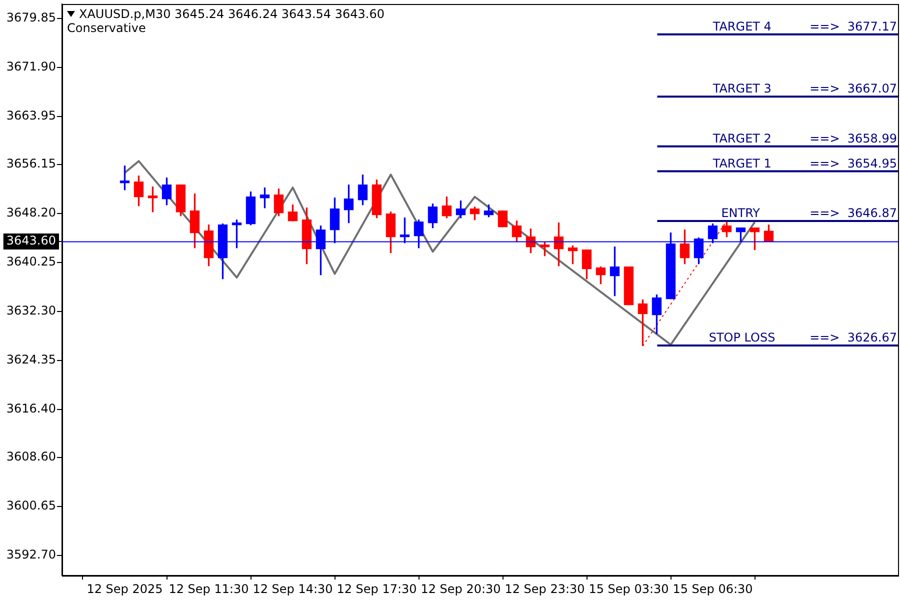 The width and height of the screenshot is (900, 600). I want to click on y-tick-label: 3632.30, so click(31, 311).